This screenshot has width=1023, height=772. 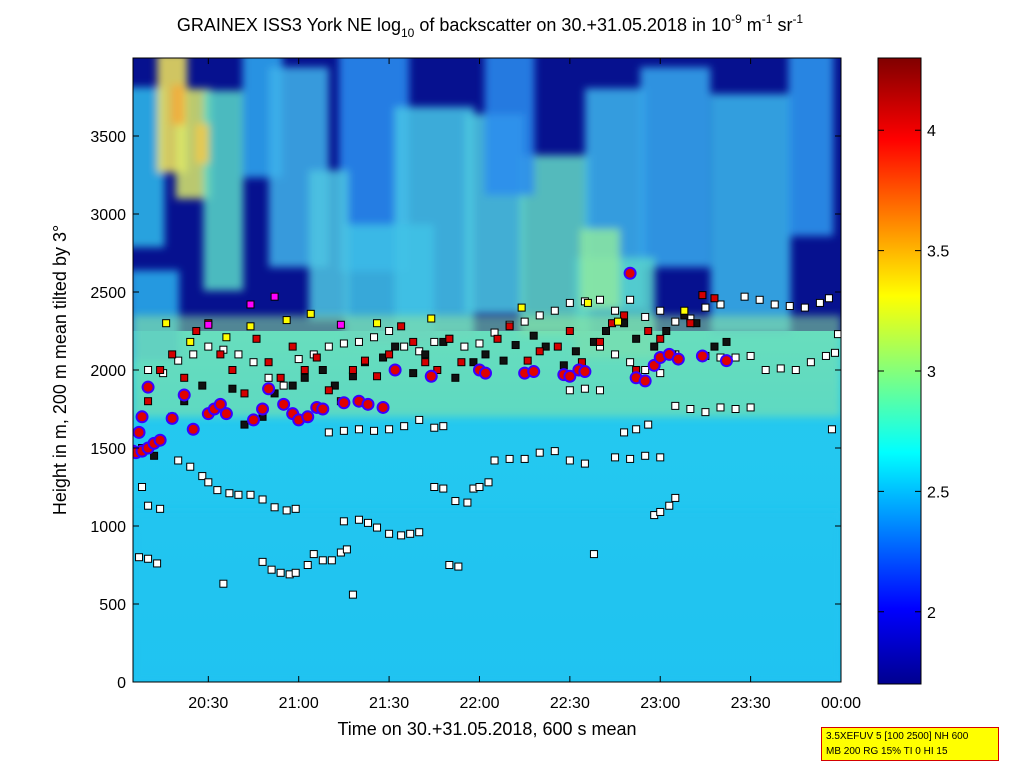 What do you see at coordinates (112, 605) in the screenshot?
I see `y-tick-label: 500` at bounding box center [112, 605].